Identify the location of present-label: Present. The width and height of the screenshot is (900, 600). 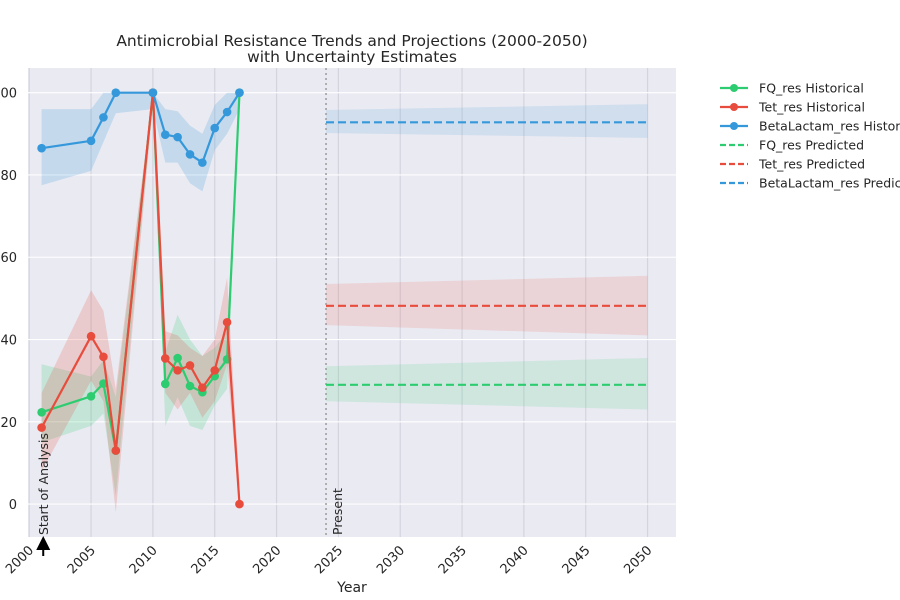
(337, 511).